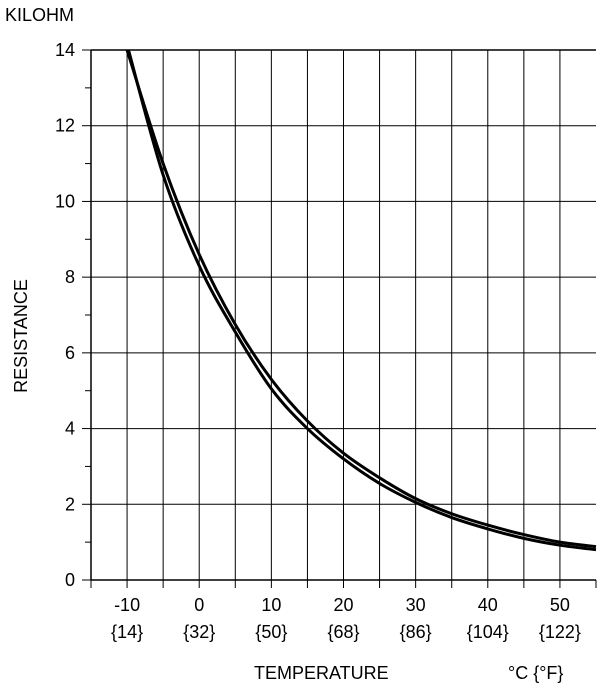 The image size is (597, 689). What do you see at coordinates (199, 605) in the screenshot?
I see `x-tick-label-celsius: 0` at bounding box center [199, 605].